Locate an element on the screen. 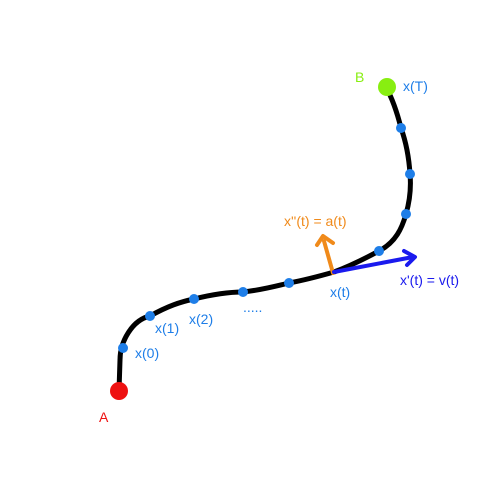  end-label: B is located at coordinates (359, 77).